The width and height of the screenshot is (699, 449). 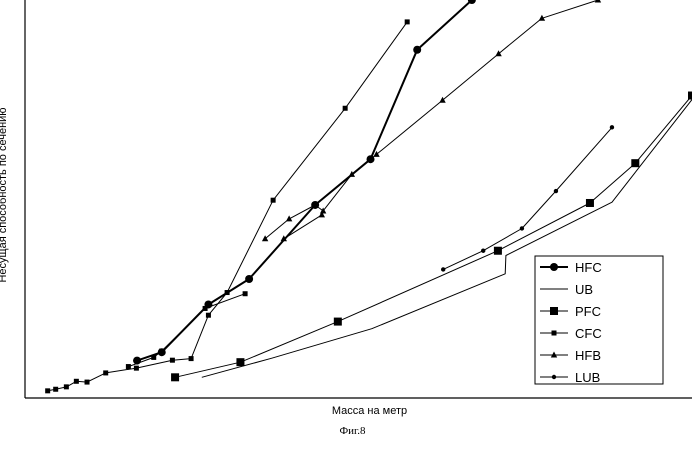 What do you see at coordinates (186, 330) in the screenshot?
I see `series-line-cfc` at bounding box center [186, 330].